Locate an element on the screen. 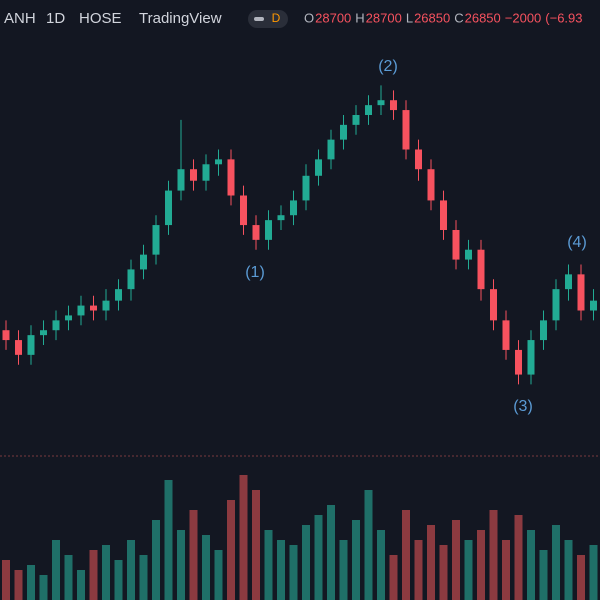  ohlc-label: C is located at coordinates (458, 17).